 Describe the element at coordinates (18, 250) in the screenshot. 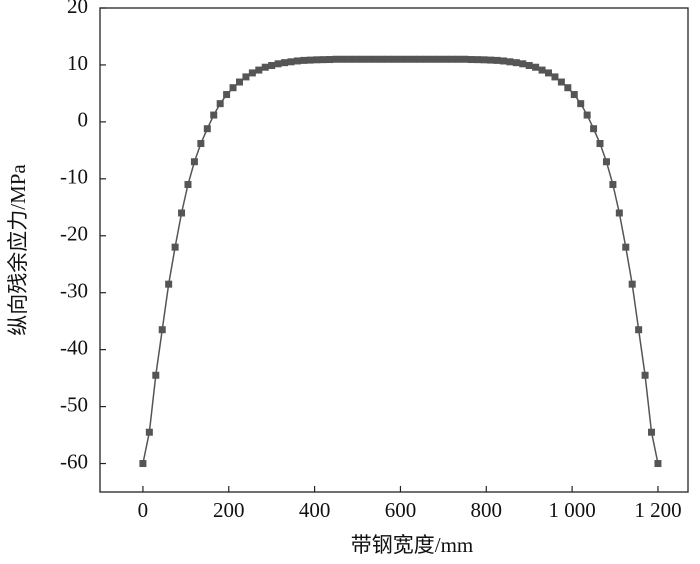

I see `y-axis-label: 纵向残余应力/MPa` at that location.